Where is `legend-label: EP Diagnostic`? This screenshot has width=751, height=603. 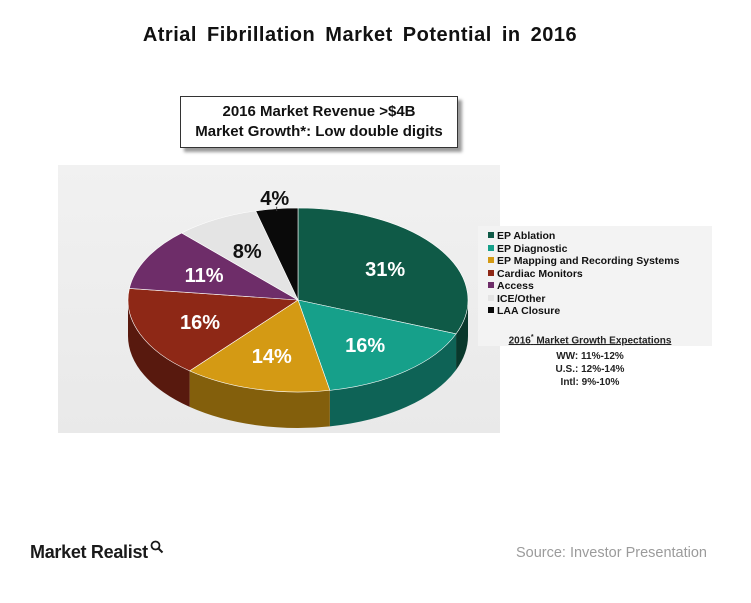 legend-label: EP Diagnostic is located at coordinates (532, 248).